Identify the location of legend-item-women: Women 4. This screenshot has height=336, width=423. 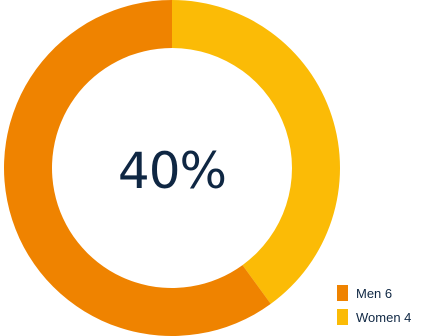
(374, 317).